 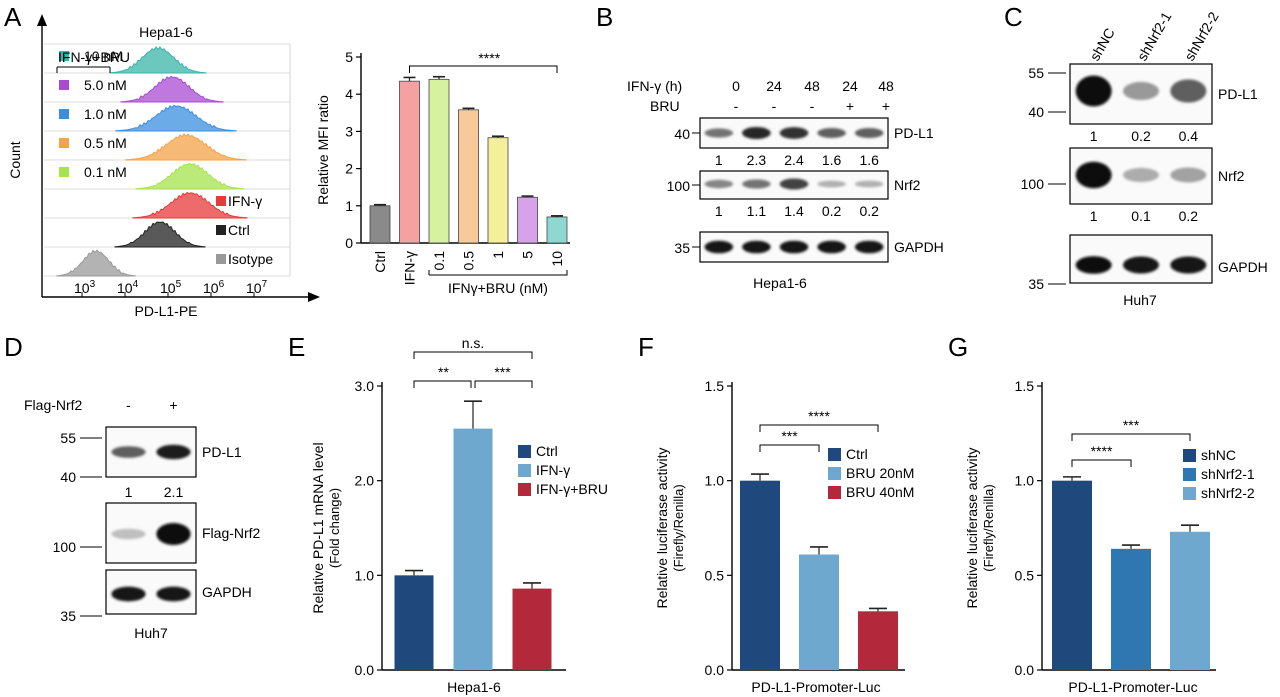 What do you see at coordinates (166, 32) in the screenshot?
I see `histogram-cell-line: Hepa1-6` at bounding box center [166, 32].